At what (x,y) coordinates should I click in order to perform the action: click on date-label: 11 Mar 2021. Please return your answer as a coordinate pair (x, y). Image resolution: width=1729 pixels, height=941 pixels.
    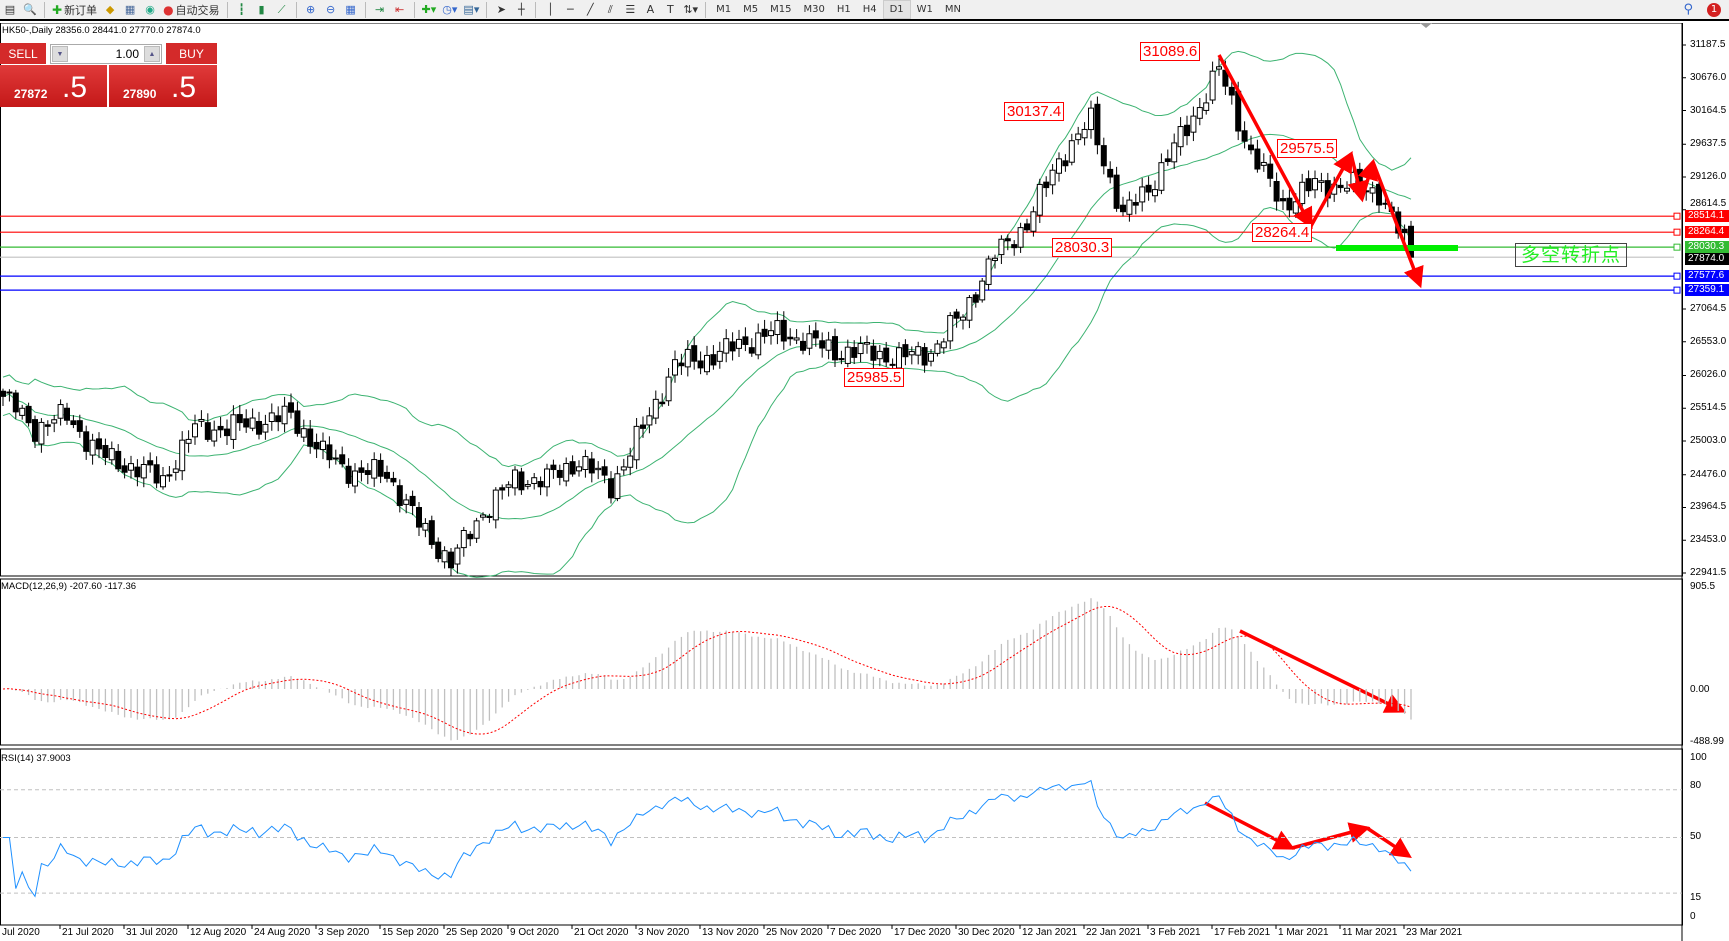
    Looking at the image, I should click on (1370, 932).